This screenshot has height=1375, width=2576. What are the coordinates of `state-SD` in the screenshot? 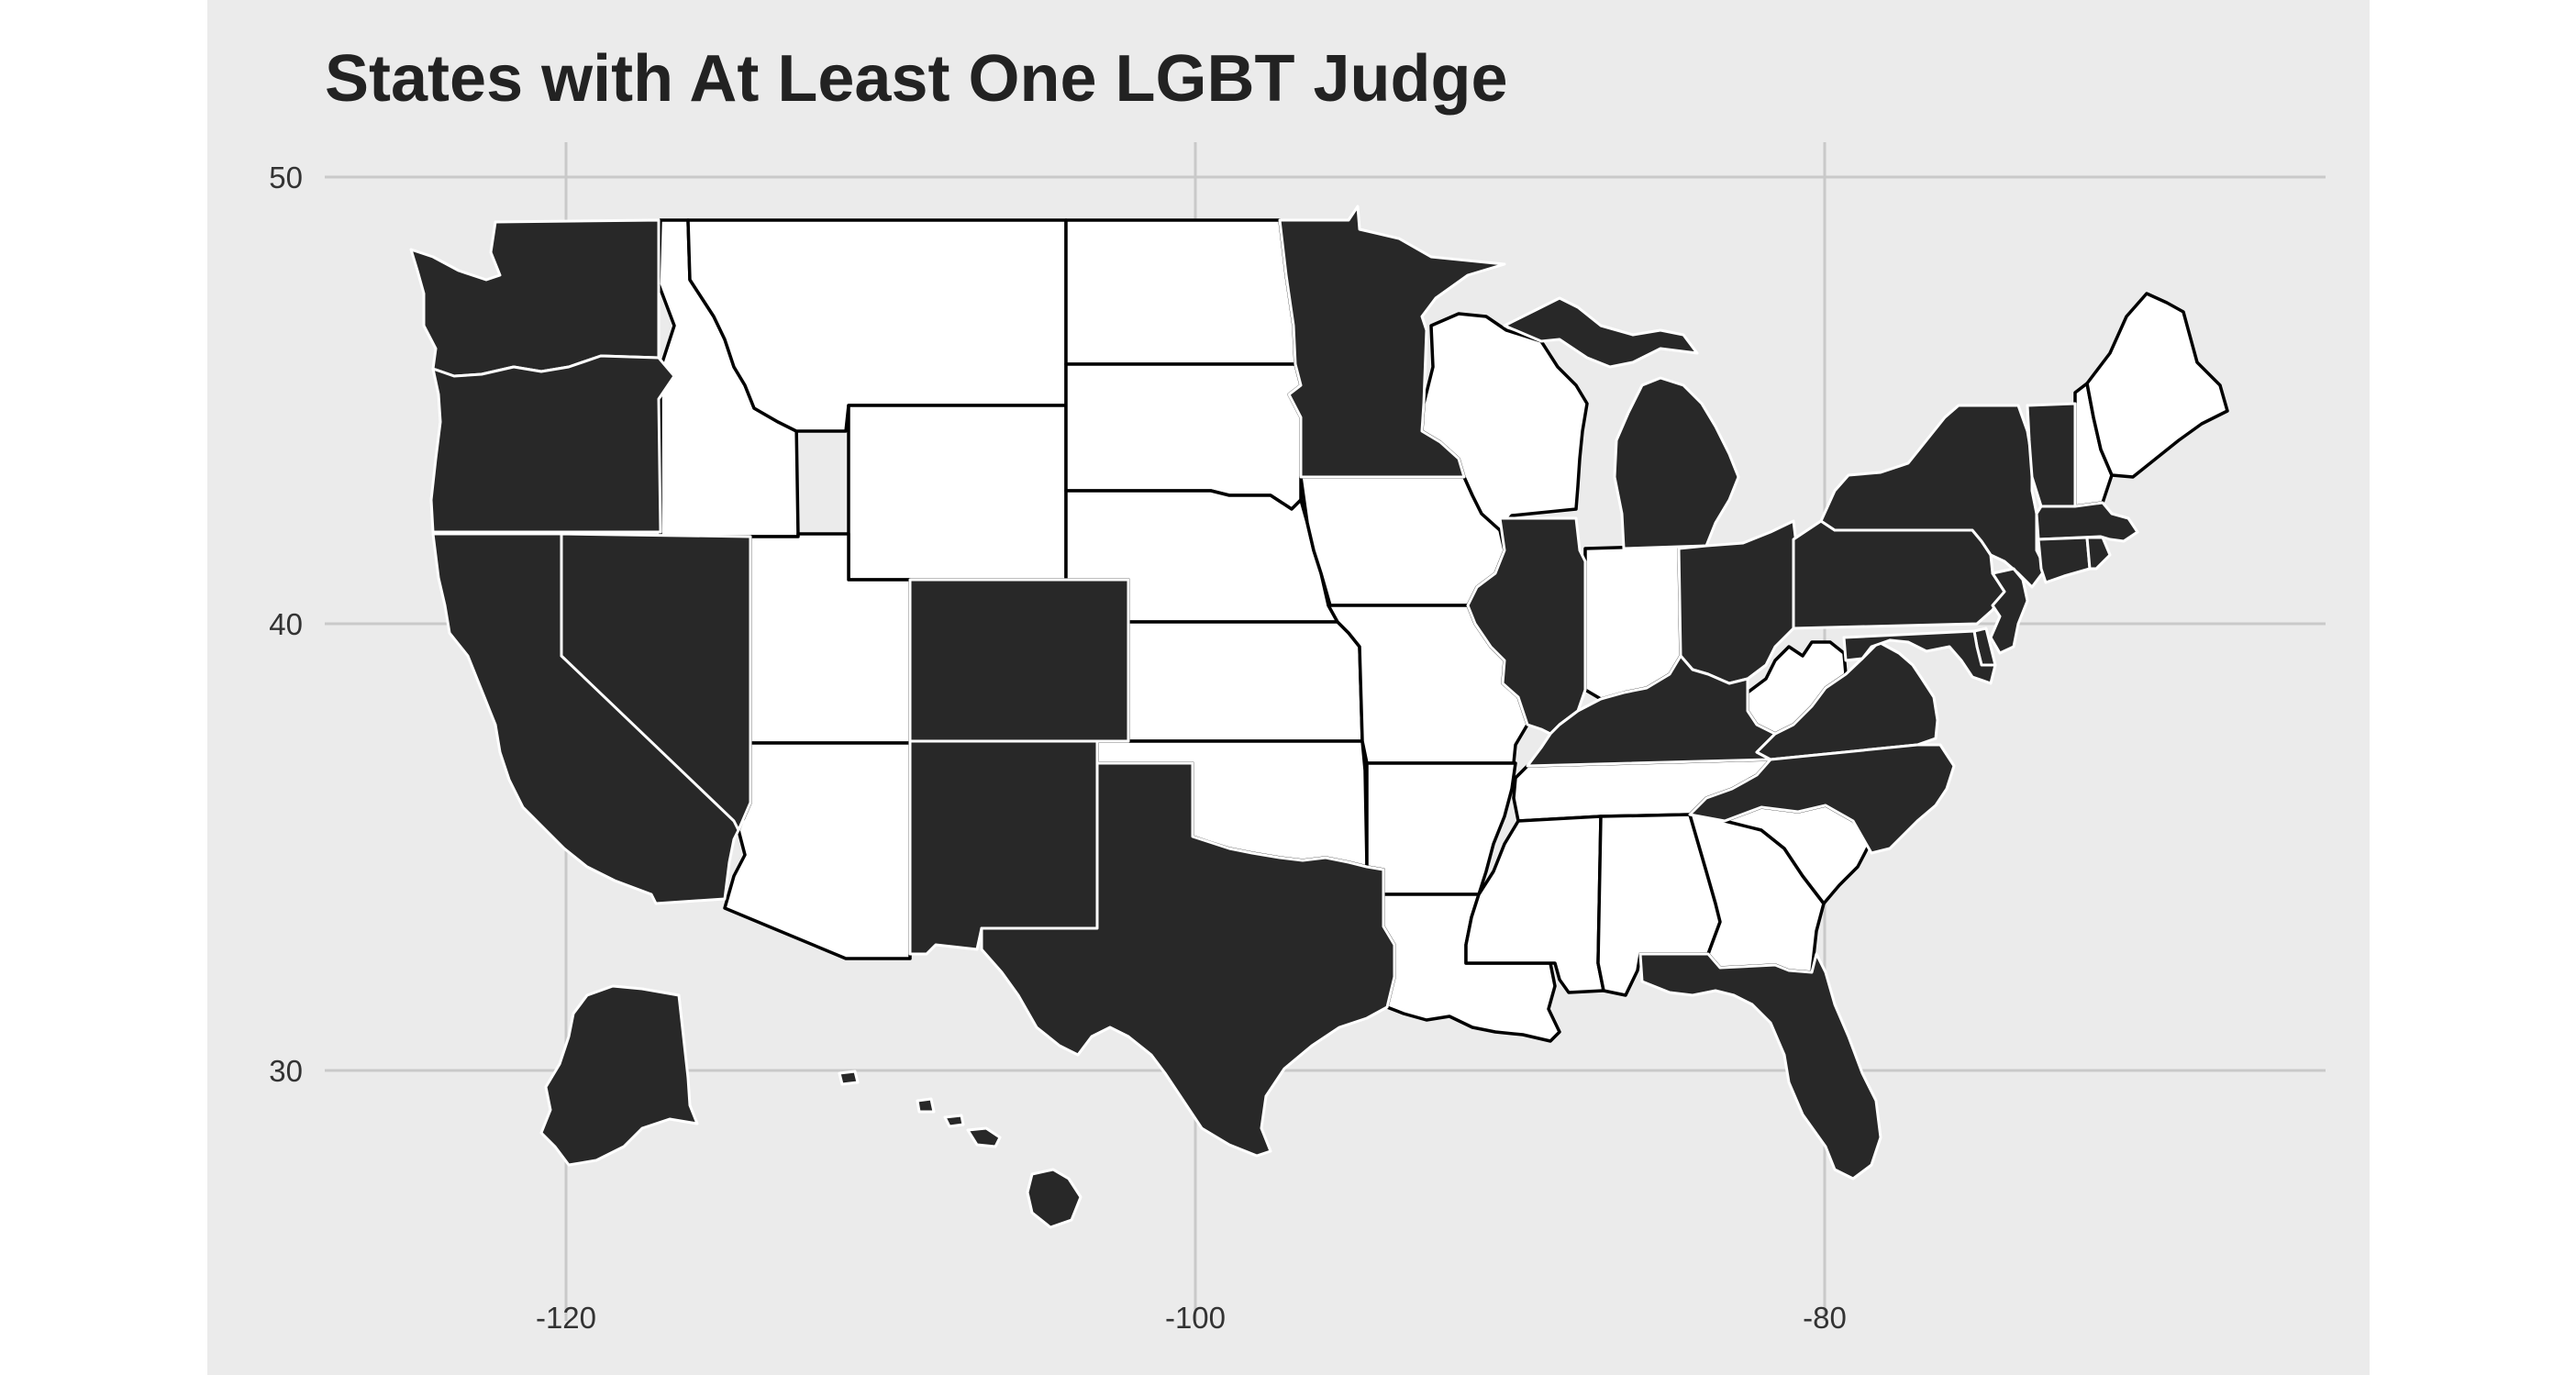 It's located at (1183, 436).